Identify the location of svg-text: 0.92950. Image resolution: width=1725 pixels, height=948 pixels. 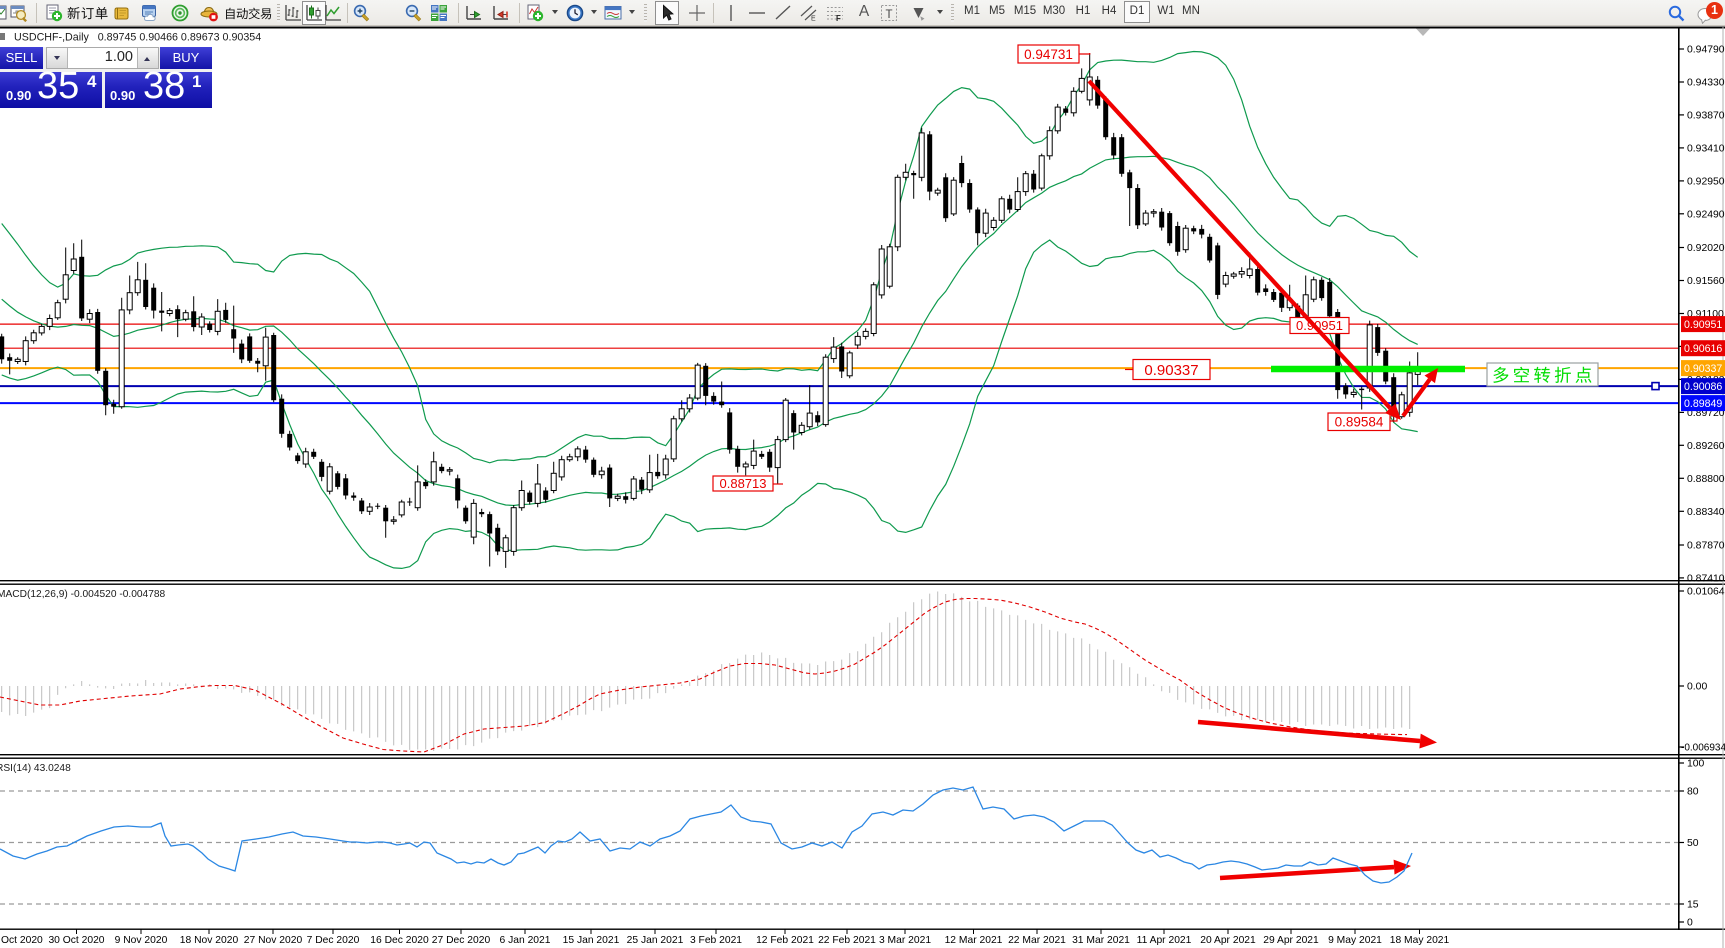
(1706, 182).